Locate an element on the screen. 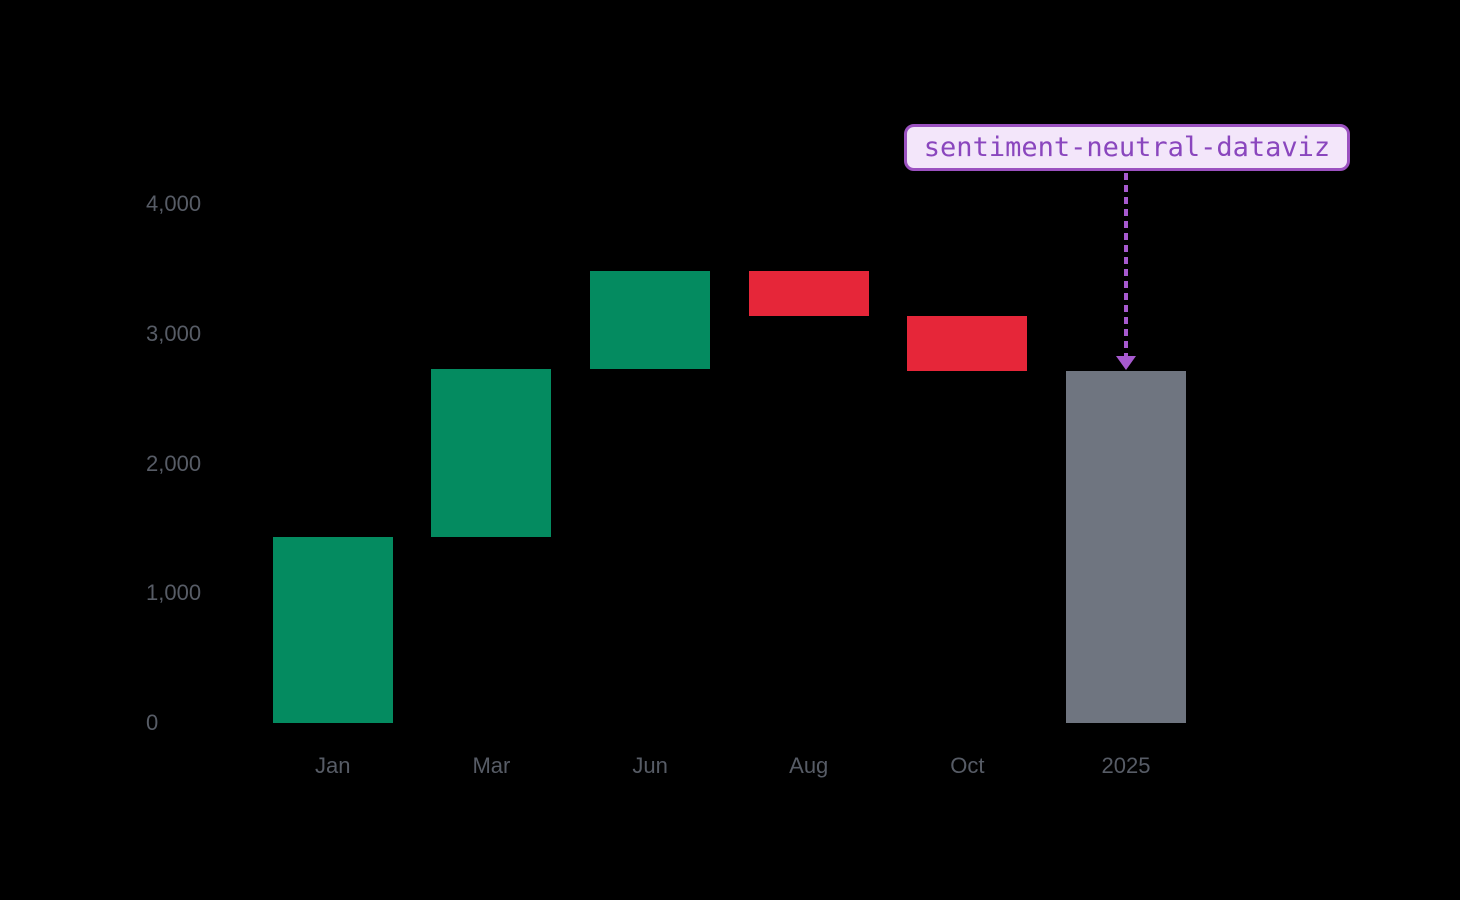  waterfall-bar-jun is located at coordinates (650, 320).